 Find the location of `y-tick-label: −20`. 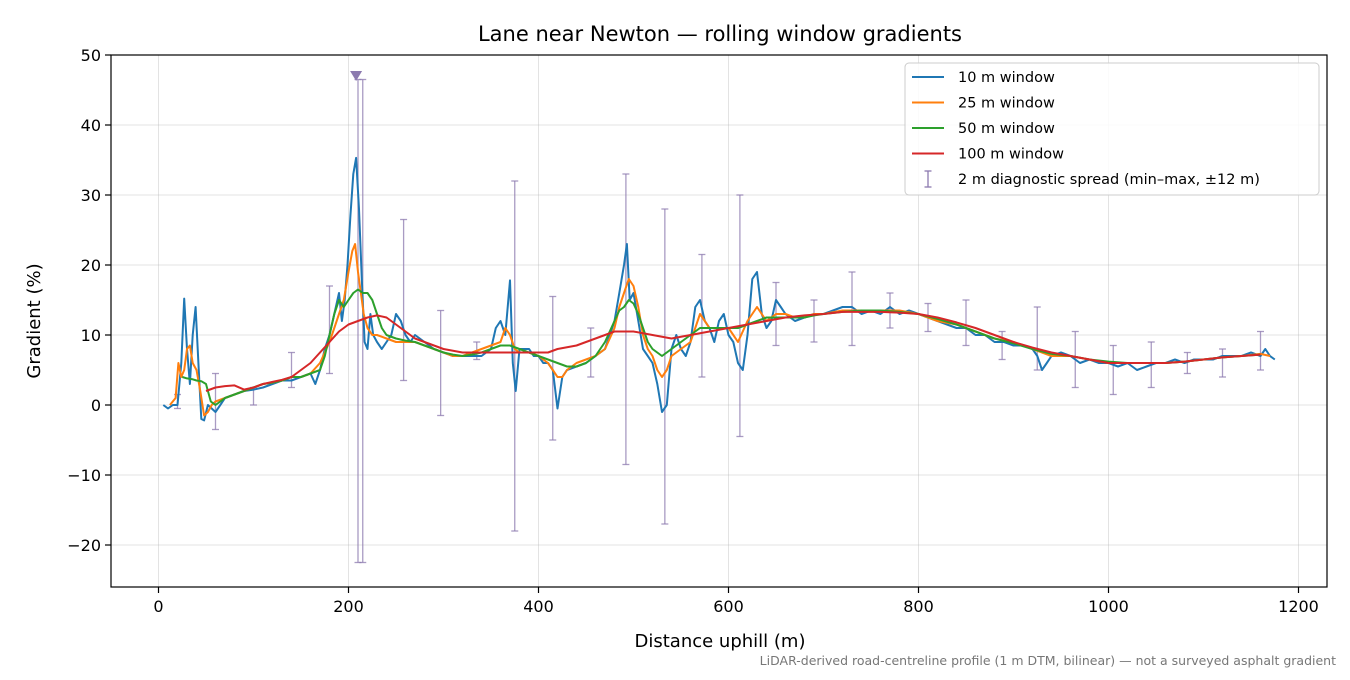

y-tick-label: −20 is located at coordinates (84, 545).